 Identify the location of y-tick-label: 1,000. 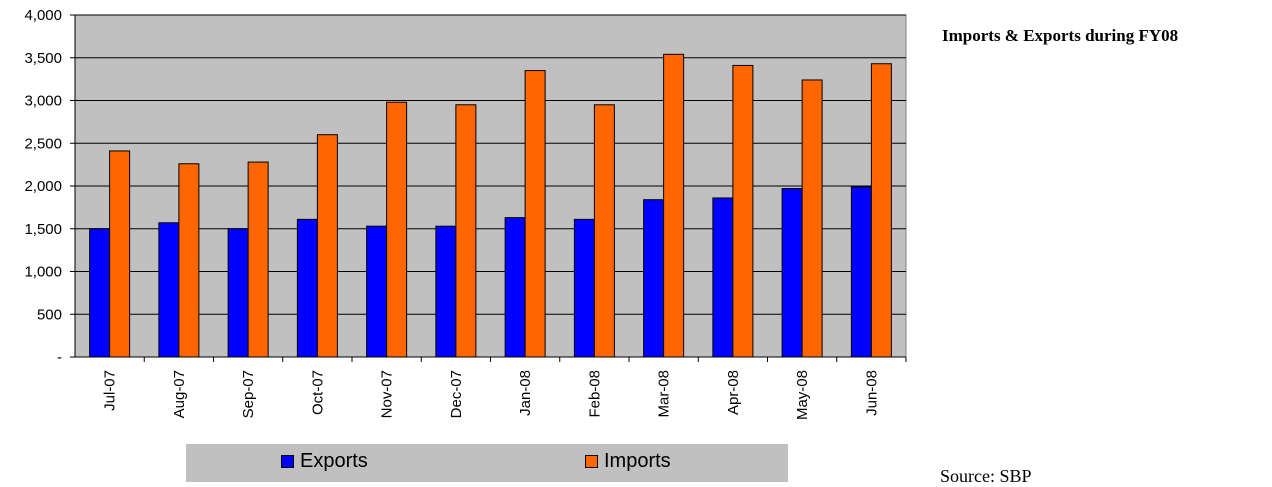
(43, 272).